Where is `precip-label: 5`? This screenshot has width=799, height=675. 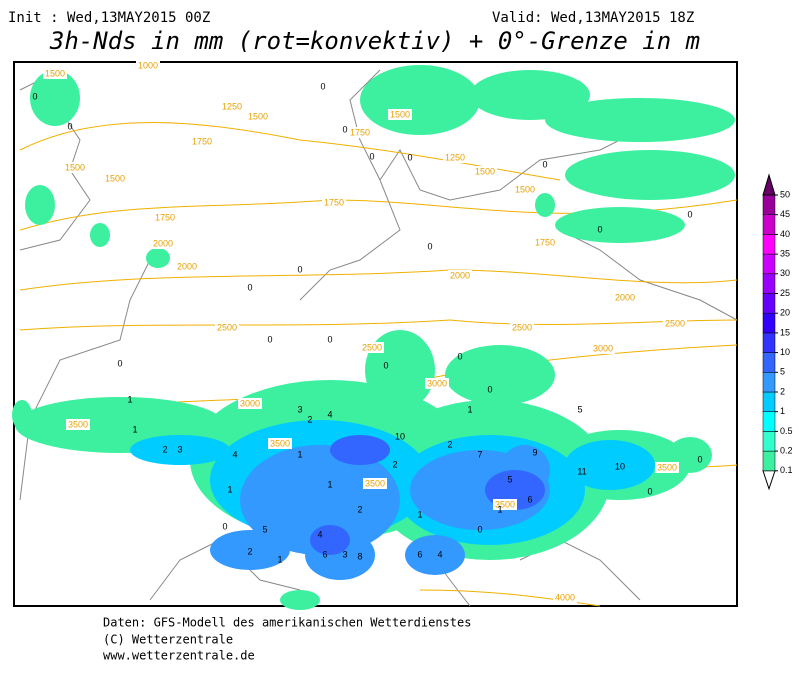
precip-label: 5 is located at coordinates (509, 479).